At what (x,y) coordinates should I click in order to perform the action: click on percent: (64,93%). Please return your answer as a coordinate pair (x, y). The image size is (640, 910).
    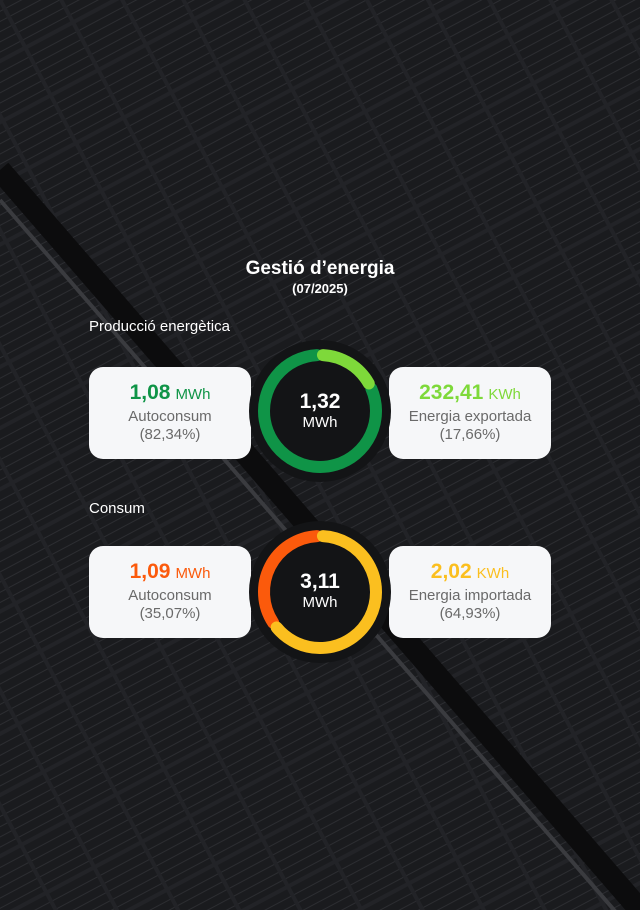
    Looking at the image, I should click on (470, 613).